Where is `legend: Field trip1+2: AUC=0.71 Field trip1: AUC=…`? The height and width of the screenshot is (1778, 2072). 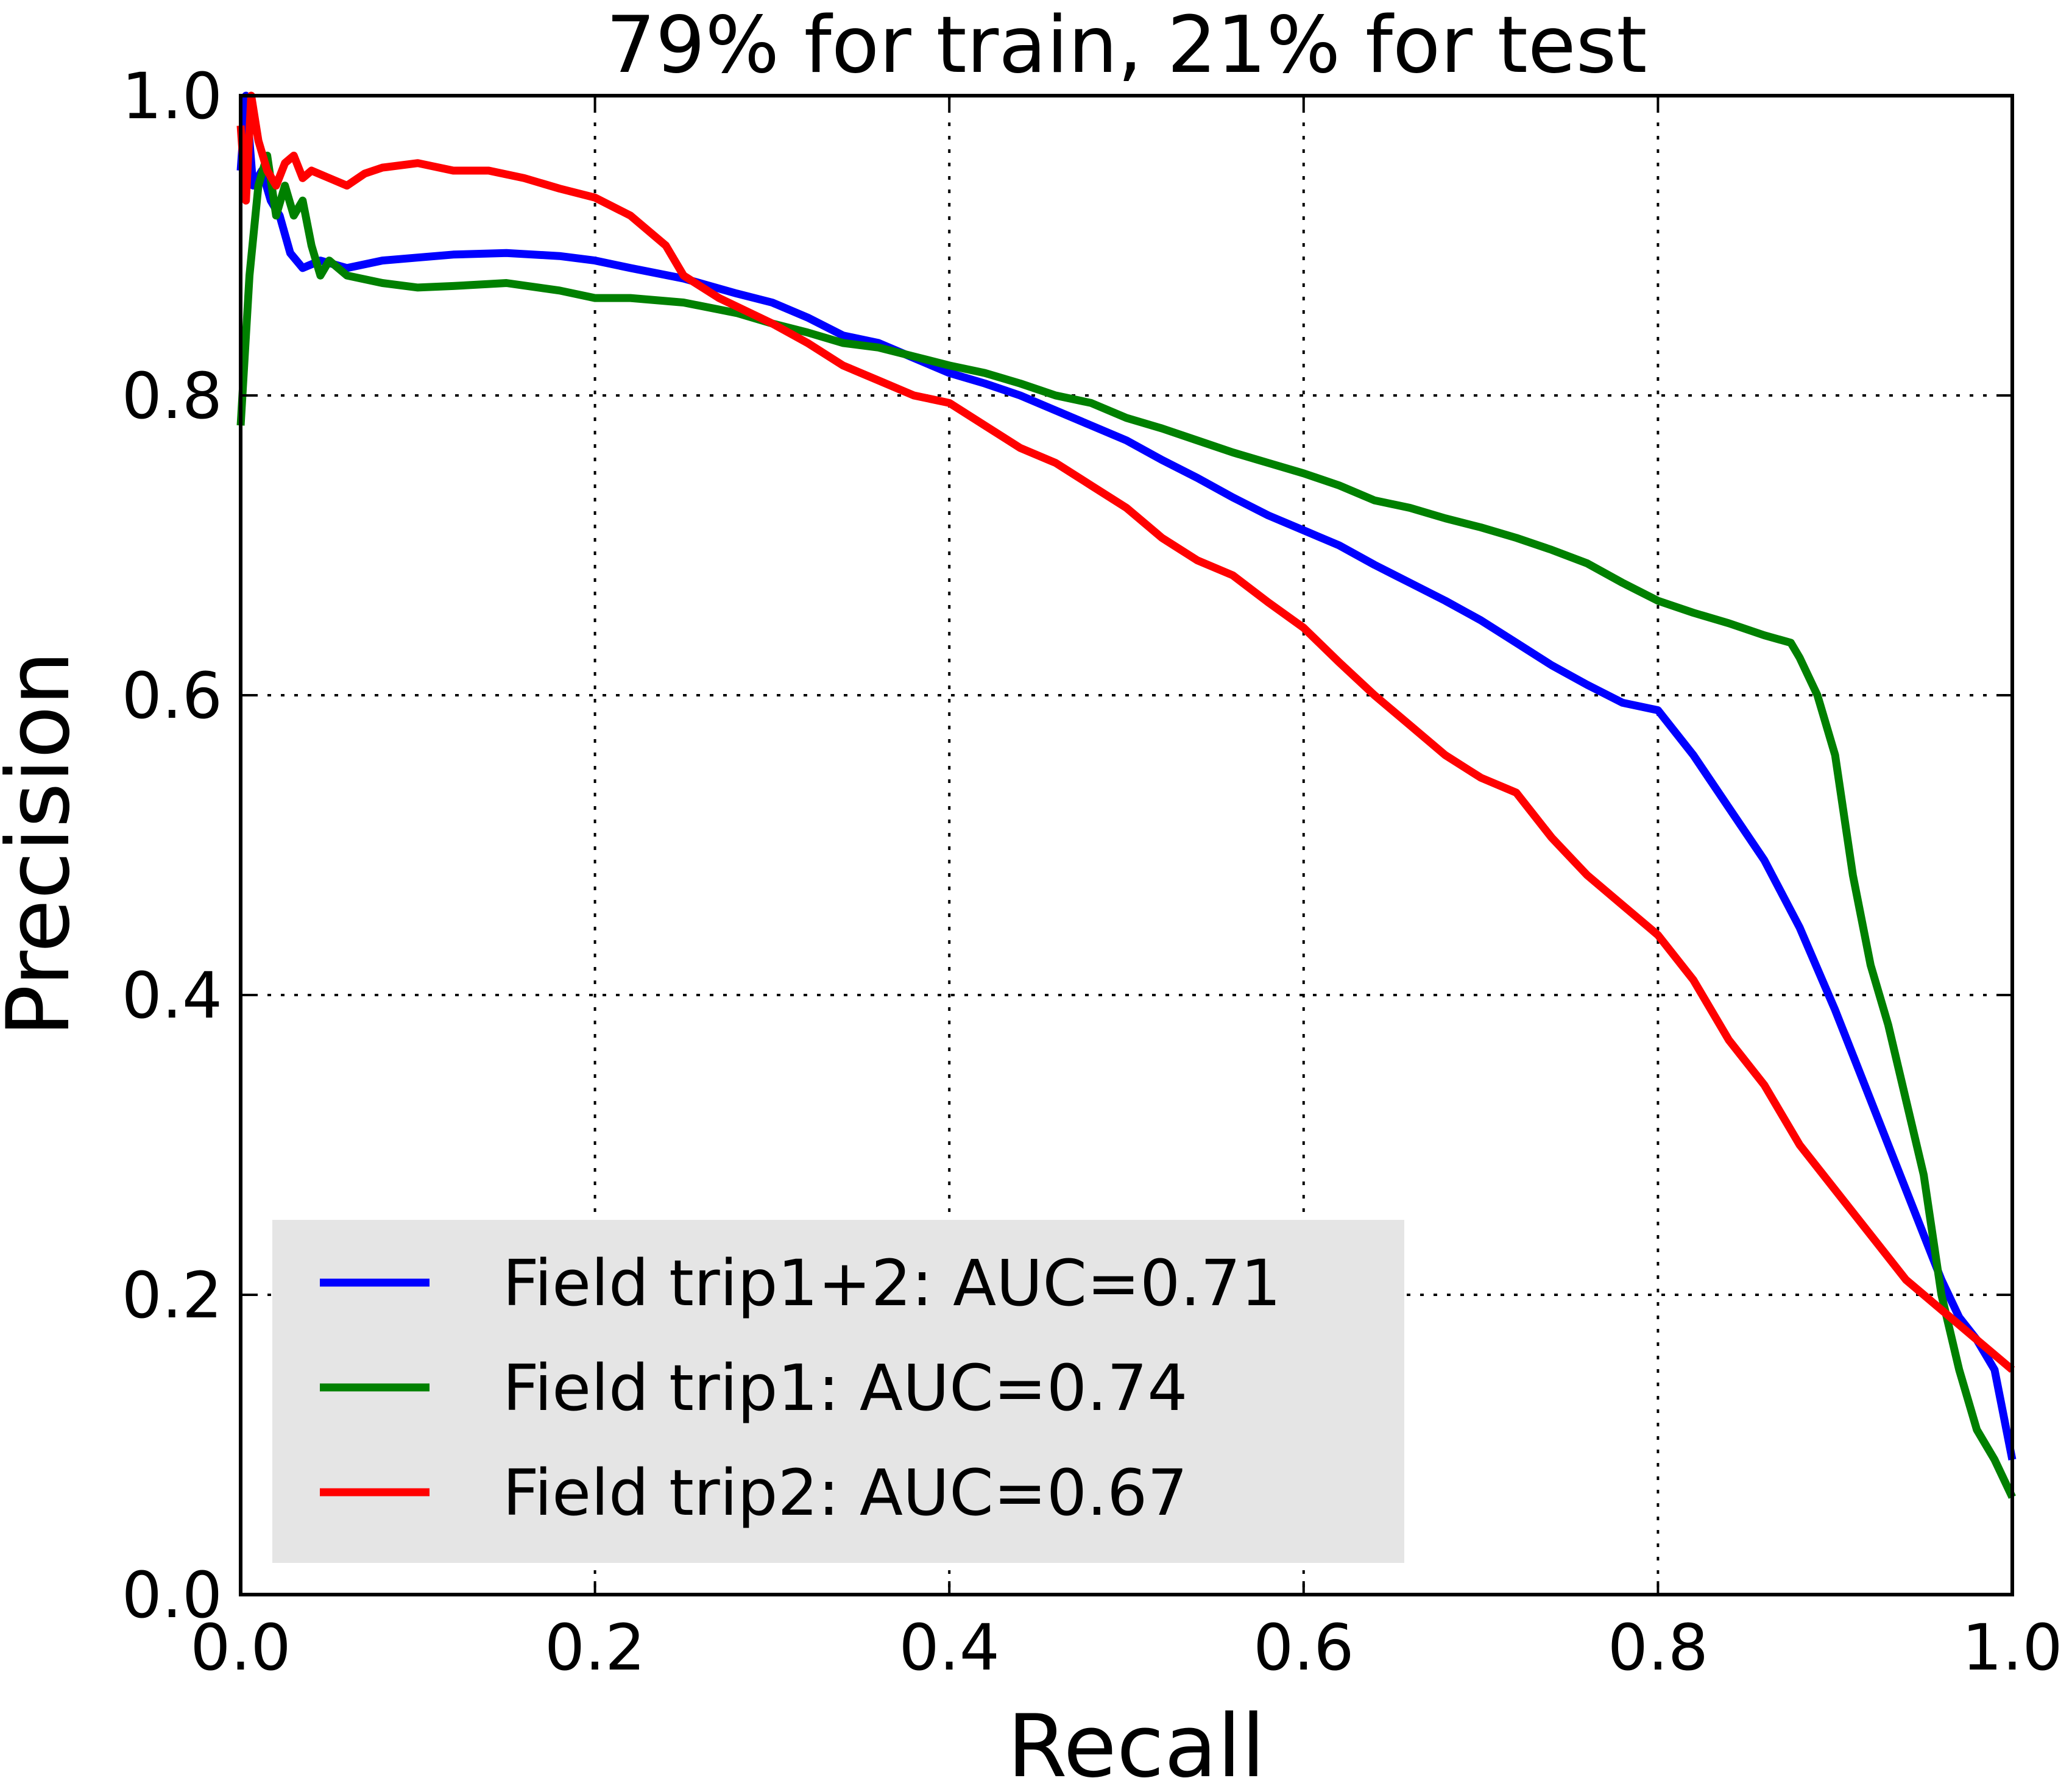
legend: Field trip1+2: AUC=0.71 Field trip1: AUC=… is located at coordinates (838, 1391).